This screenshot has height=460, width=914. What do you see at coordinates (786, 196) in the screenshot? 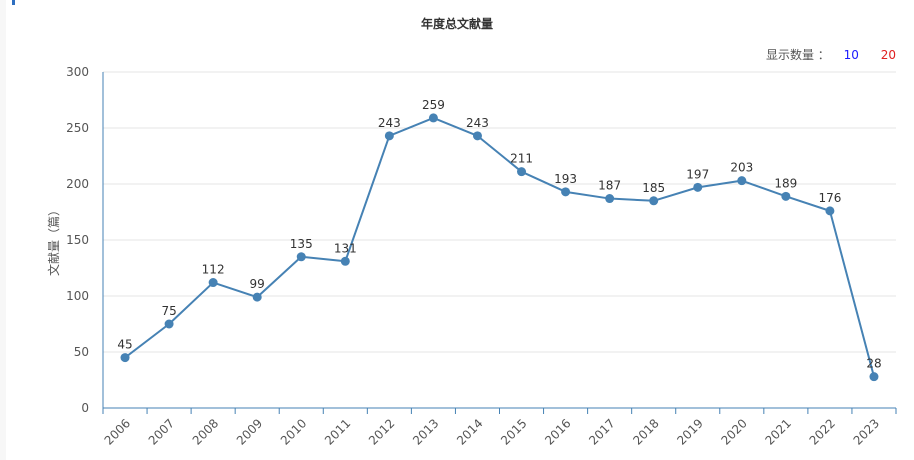
I see `data-point-2021` at bounding box center [786, 196].